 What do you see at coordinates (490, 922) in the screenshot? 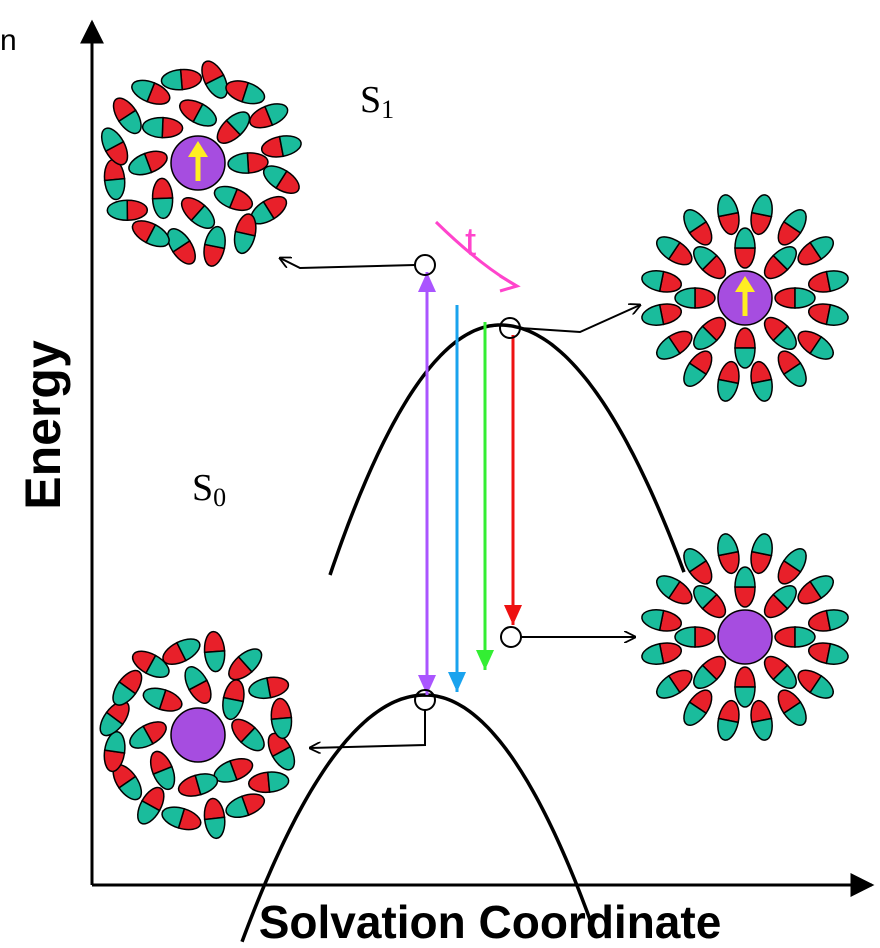
I see `x-axis-label: Solvation Coordinate` at bounding box center [490, 922].